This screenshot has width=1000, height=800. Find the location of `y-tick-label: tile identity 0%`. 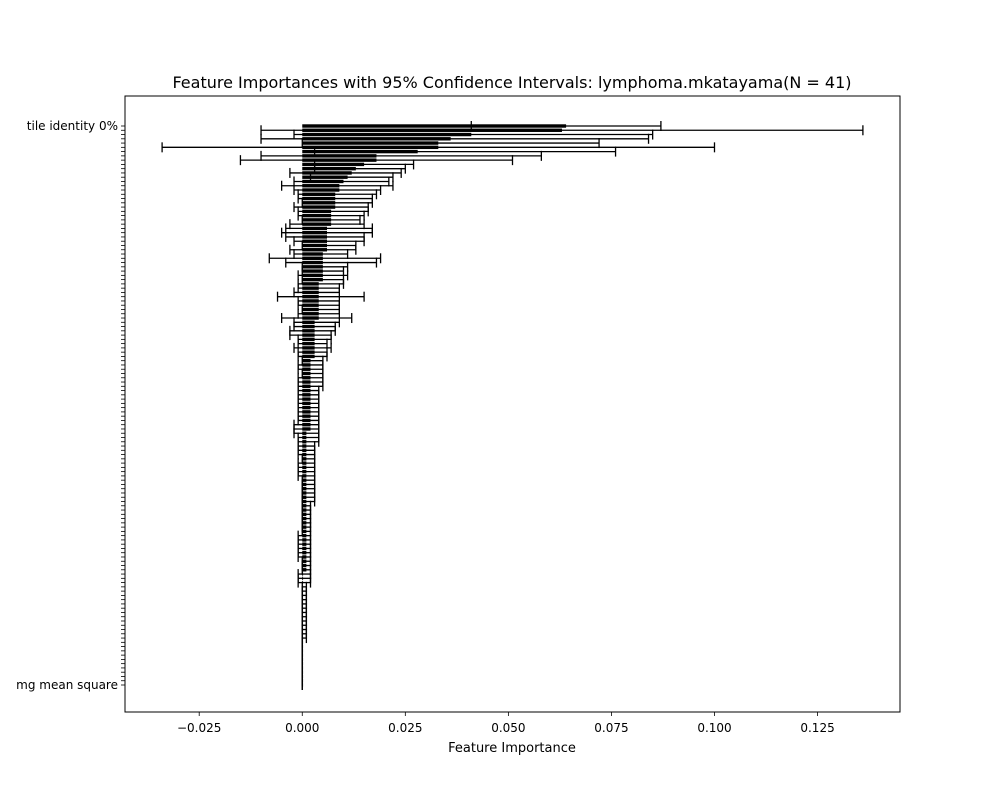

y-tick-label: tile identity 0% is located at coordinates (72, 126).